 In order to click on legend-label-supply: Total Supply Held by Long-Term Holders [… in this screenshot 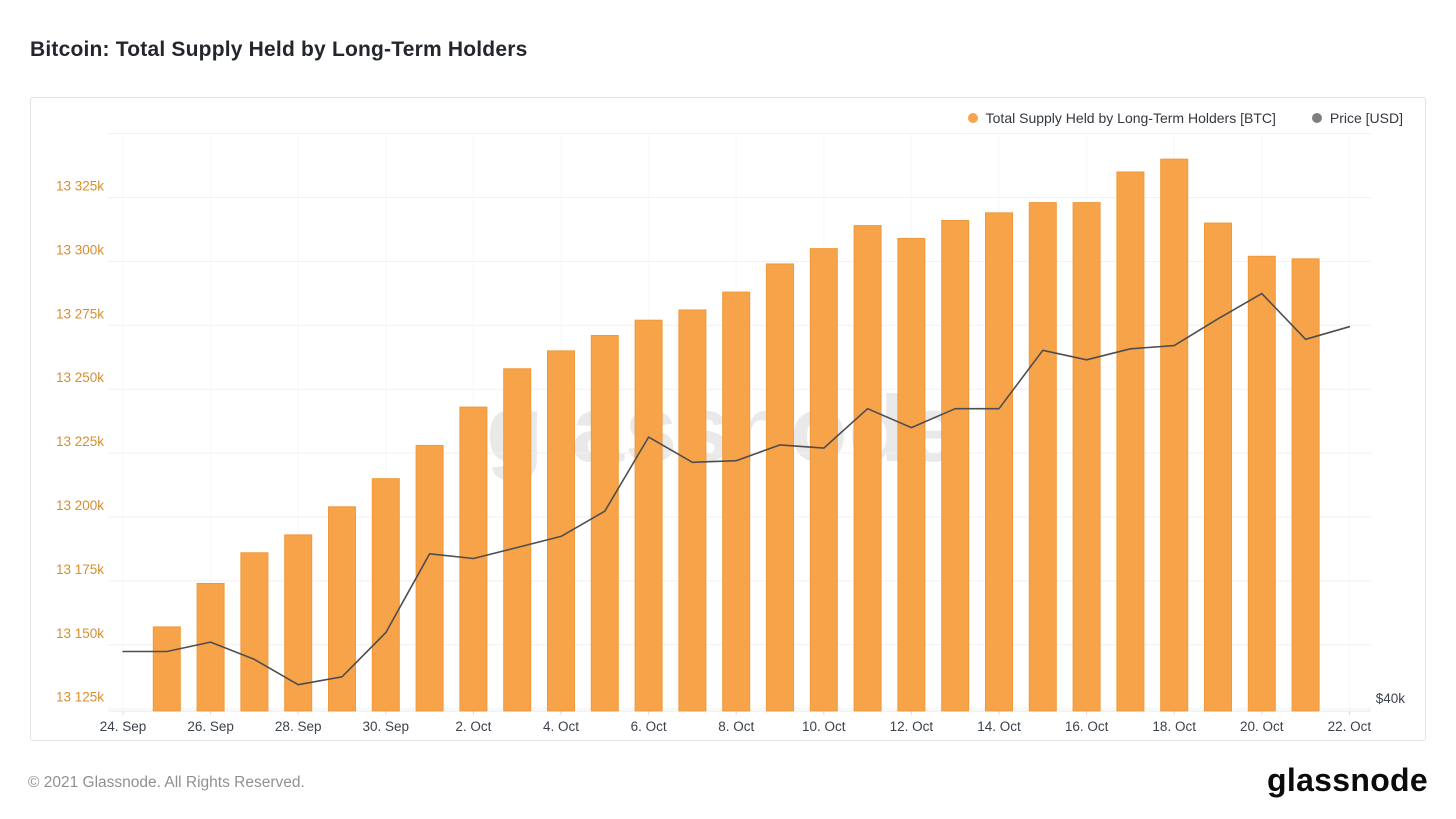, I will do `click(1130, 118)`.